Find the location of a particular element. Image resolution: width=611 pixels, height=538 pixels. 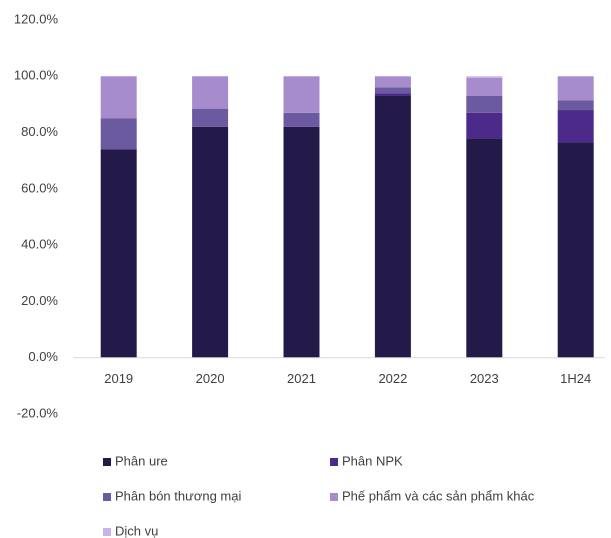

y-tick-label: 80.0% is located at coordinates (39, 131).